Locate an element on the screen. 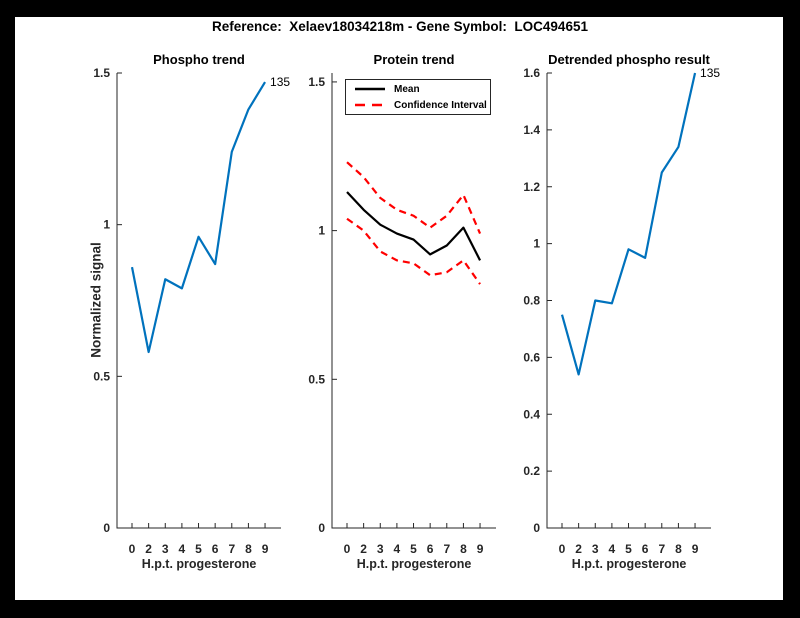  y-tick-label: 0.4 is located at coordinates (531, 414).